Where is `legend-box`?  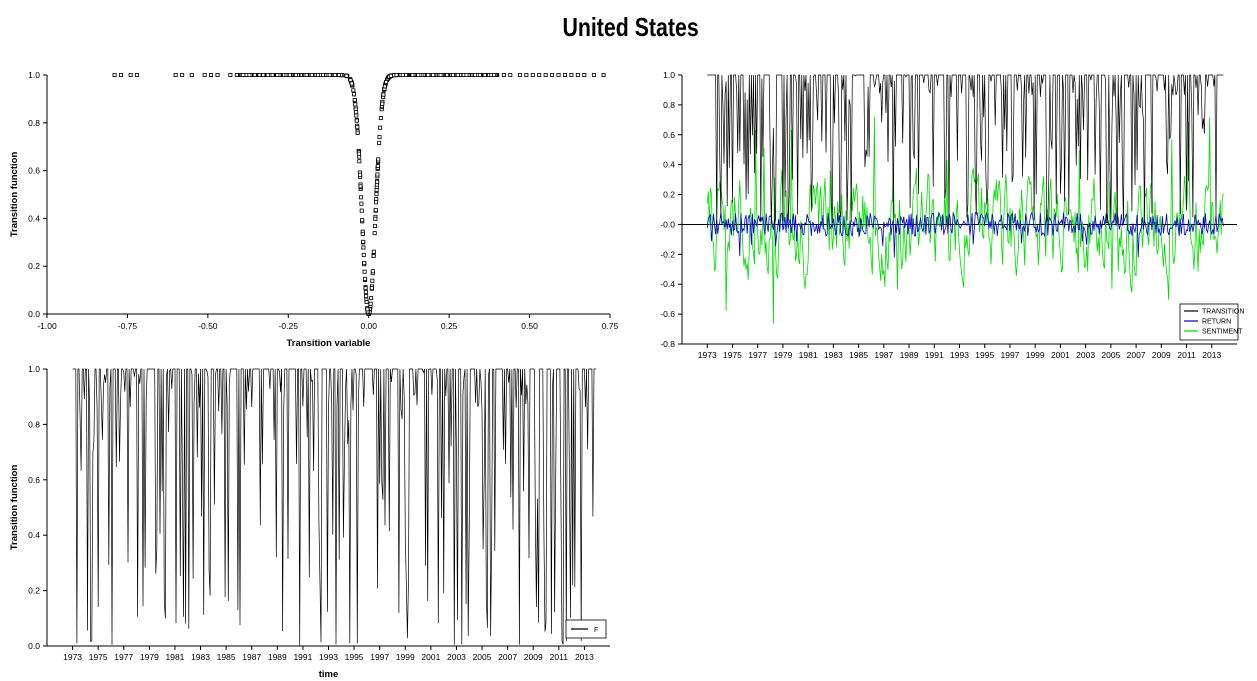 legend-box is located at coordinates (1209, 322).